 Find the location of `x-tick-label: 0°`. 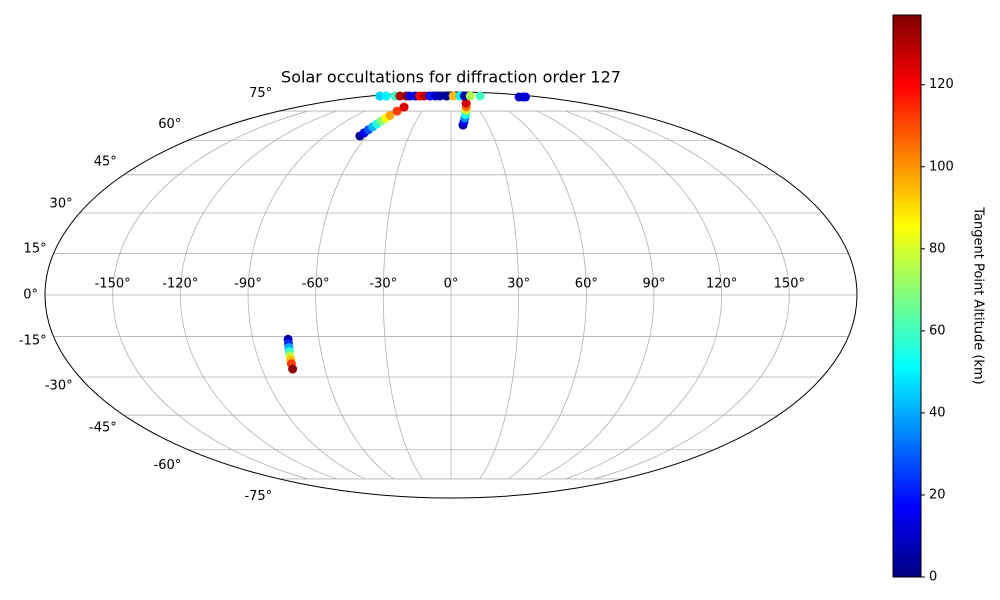

x-tick-label: 0° is located at coordinates (451, 284).